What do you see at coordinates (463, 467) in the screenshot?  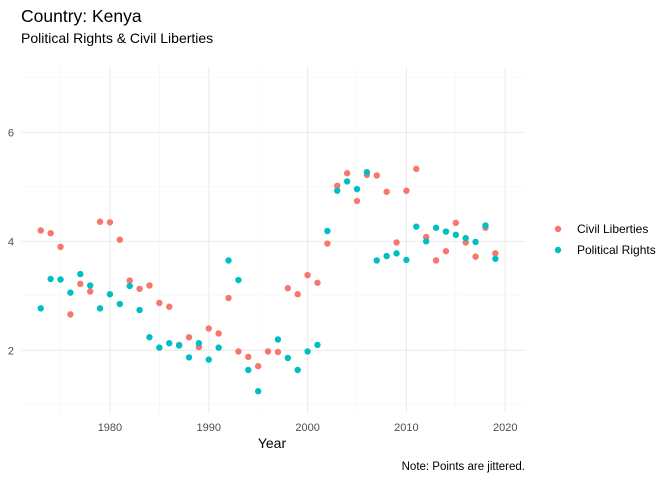 I see `caption: Note: Points are jittered.` at bounding box center [463, 467].